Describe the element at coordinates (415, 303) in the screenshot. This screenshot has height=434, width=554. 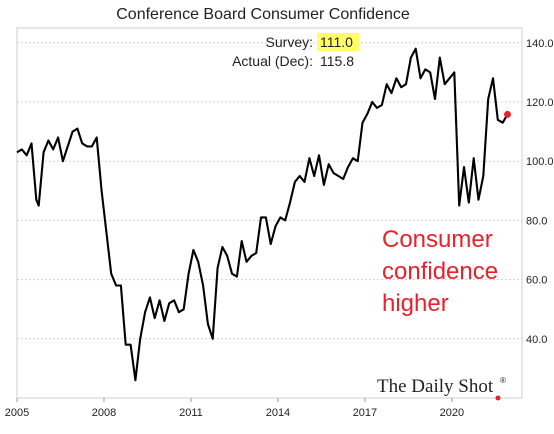
I see `annotation-line-3: higher` at that location.